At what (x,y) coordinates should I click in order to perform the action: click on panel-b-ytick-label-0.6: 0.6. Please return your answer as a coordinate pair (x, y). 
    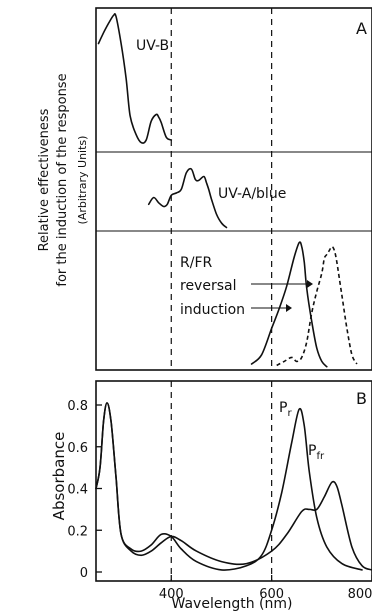
    Looking at the image, I should click on (77, 448).